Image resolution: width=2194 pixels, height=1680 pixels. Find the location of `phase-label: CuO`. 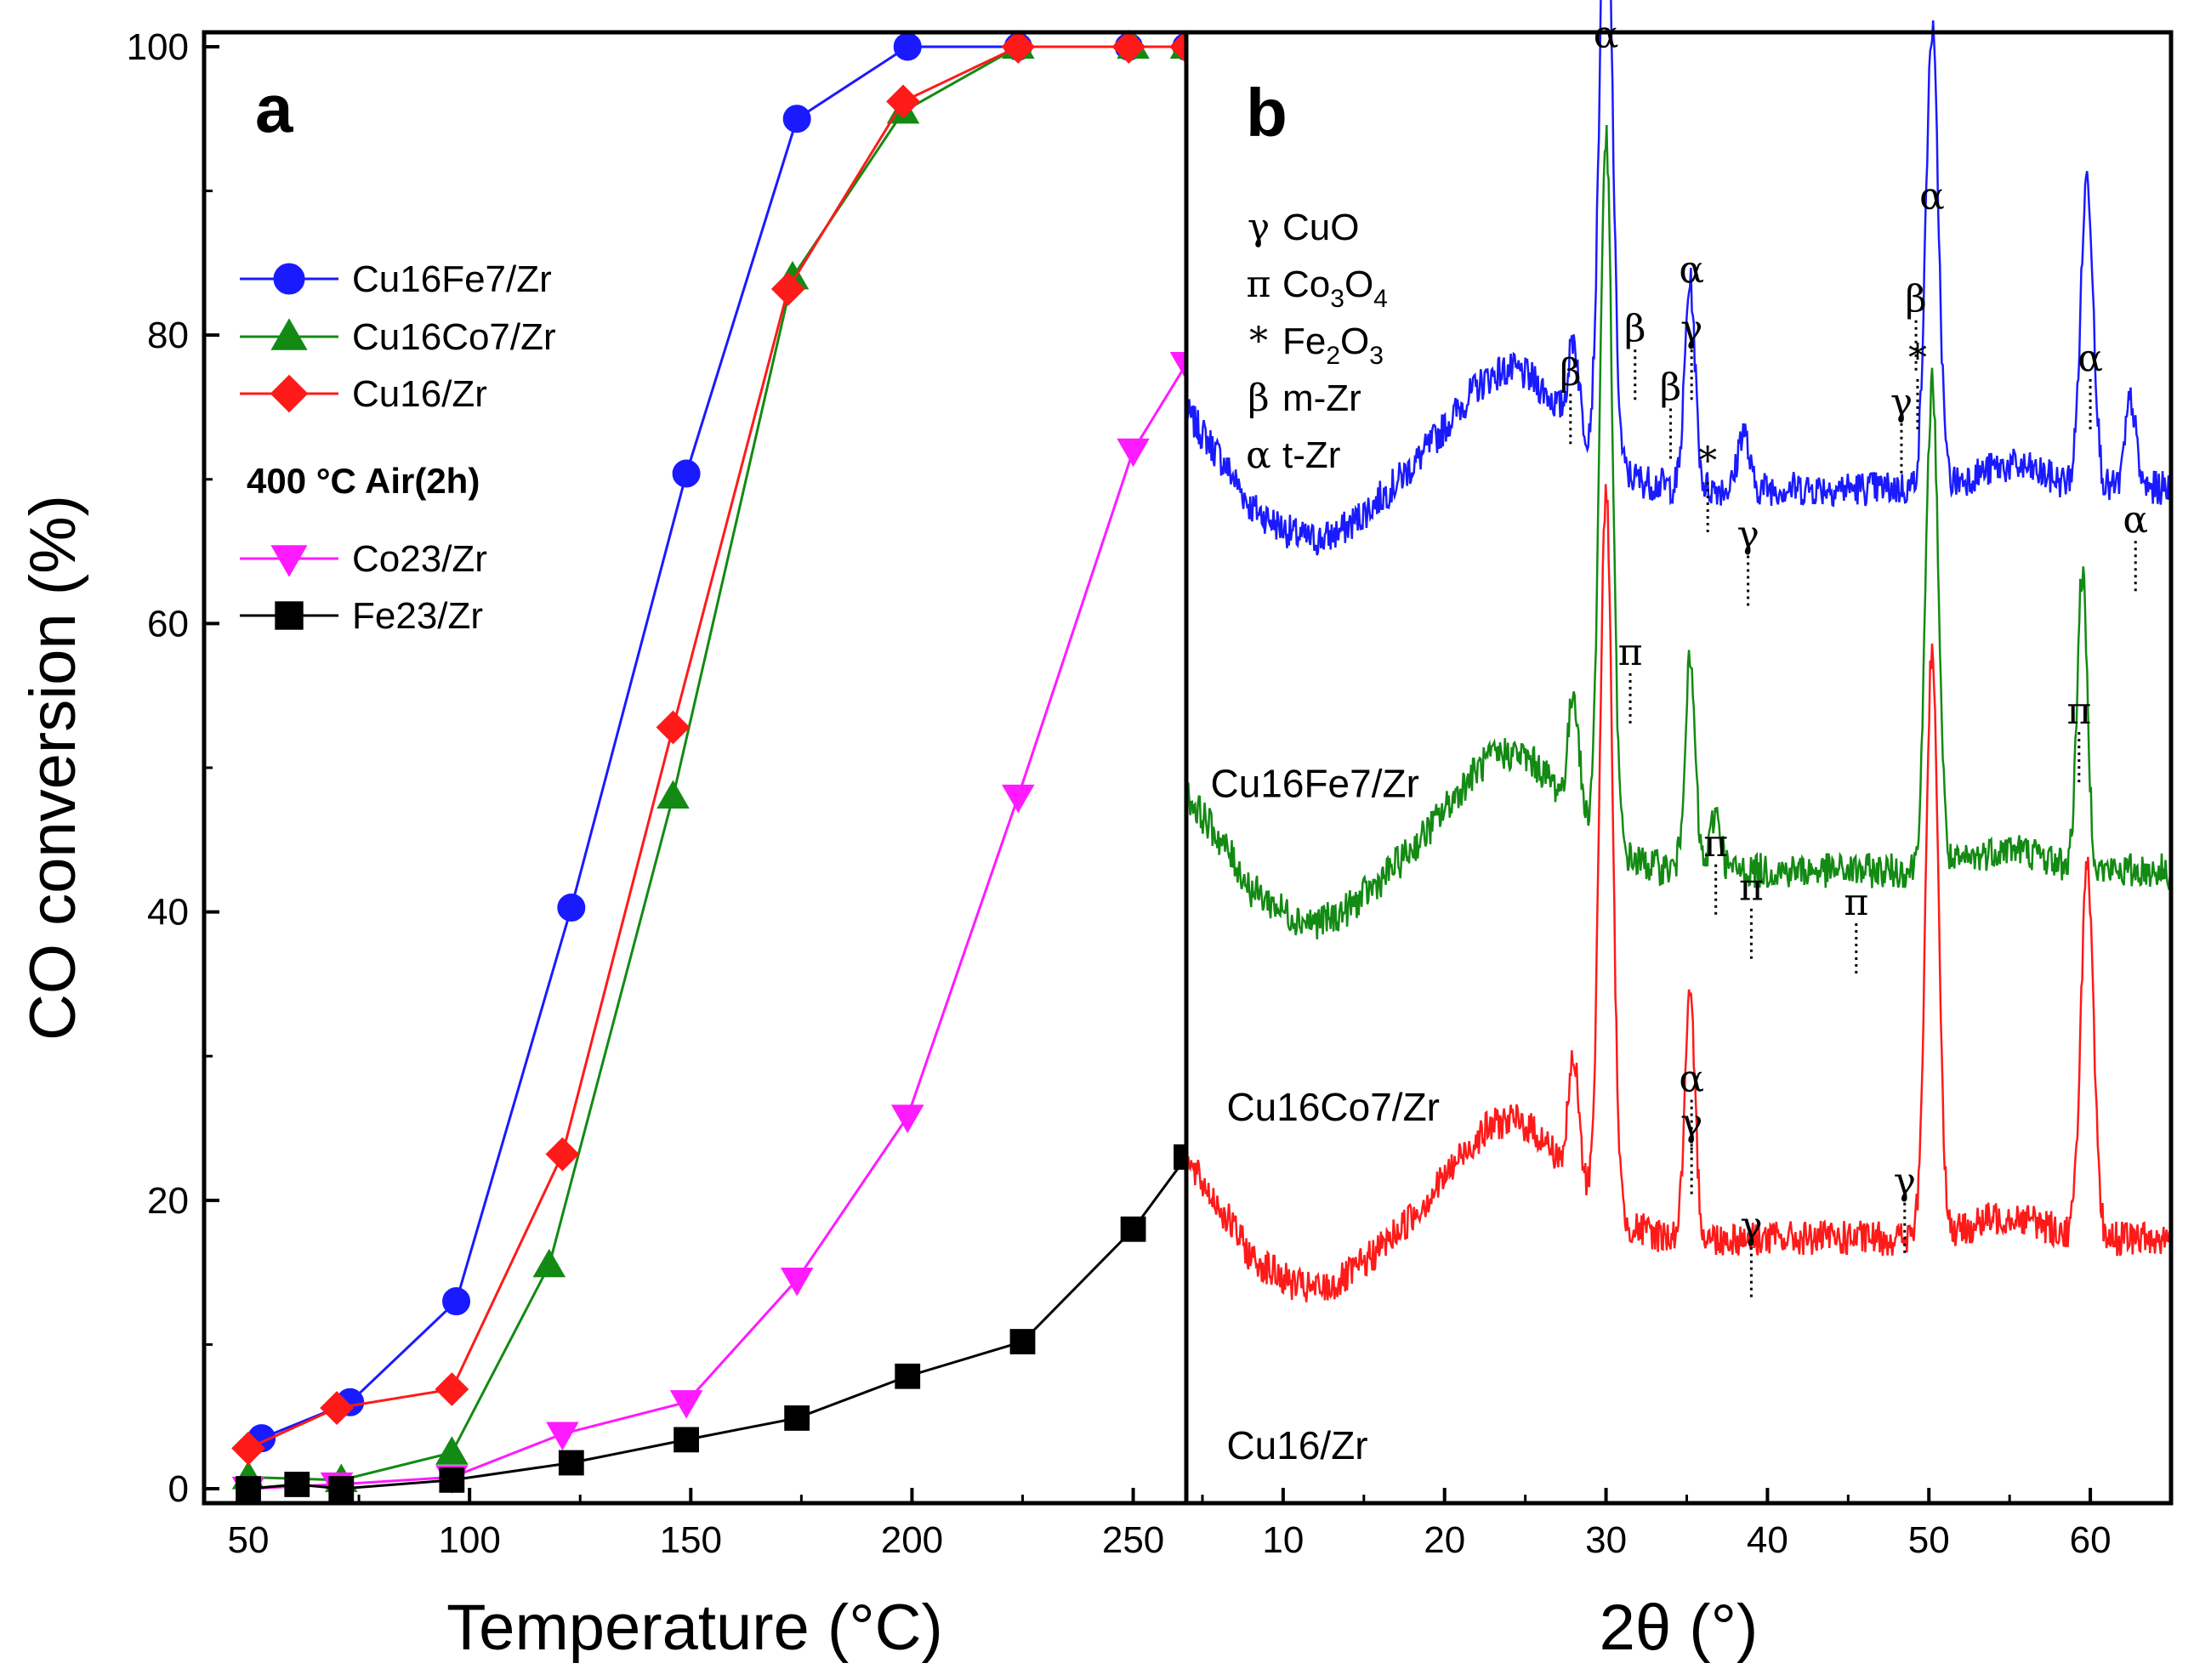

phase-label: CuO is located at coordinates (1320, 227).